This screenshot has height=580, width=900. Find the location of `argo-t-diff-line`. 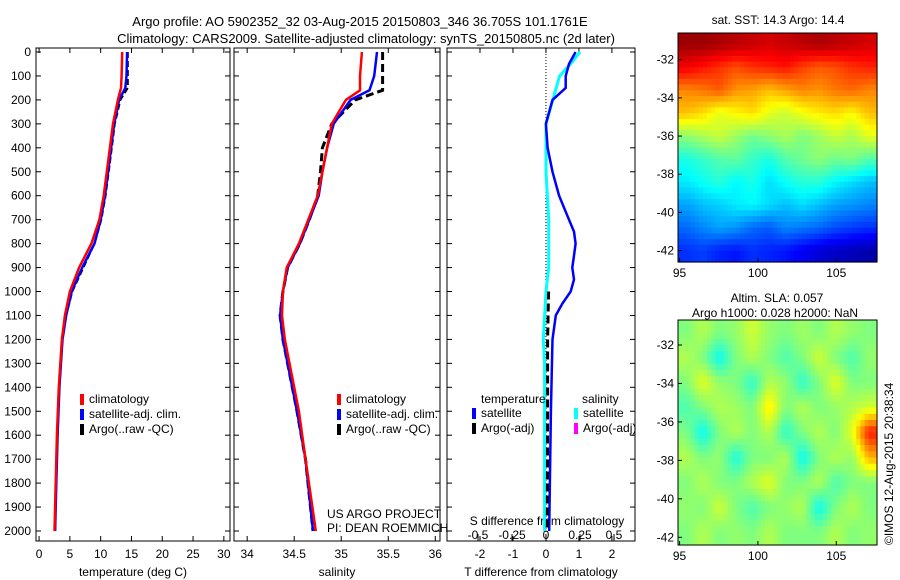

argo-t-diff-line is located at coordinates (548, 411).